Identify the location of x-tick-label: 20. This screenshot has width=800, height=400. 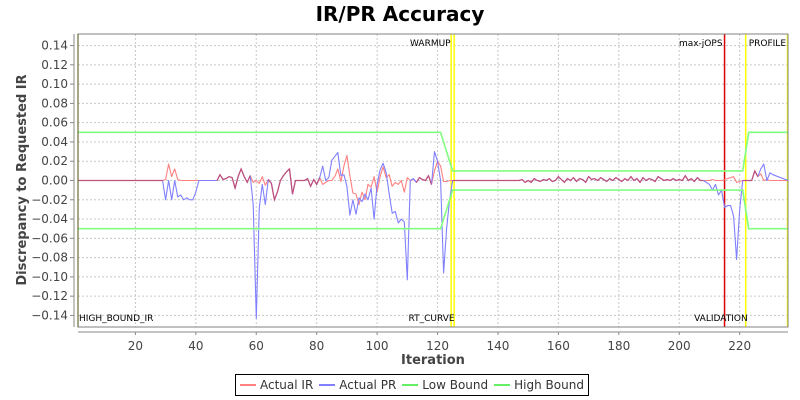
(135, 346).